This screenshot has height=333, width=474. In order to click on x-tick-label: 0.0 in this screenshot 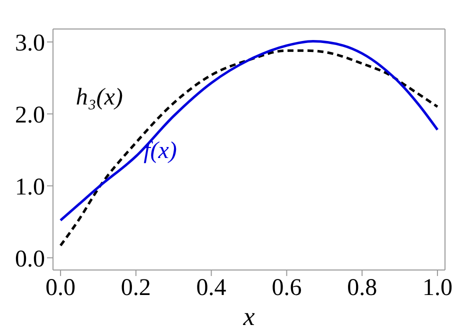, I will do `click(61, 288)`.